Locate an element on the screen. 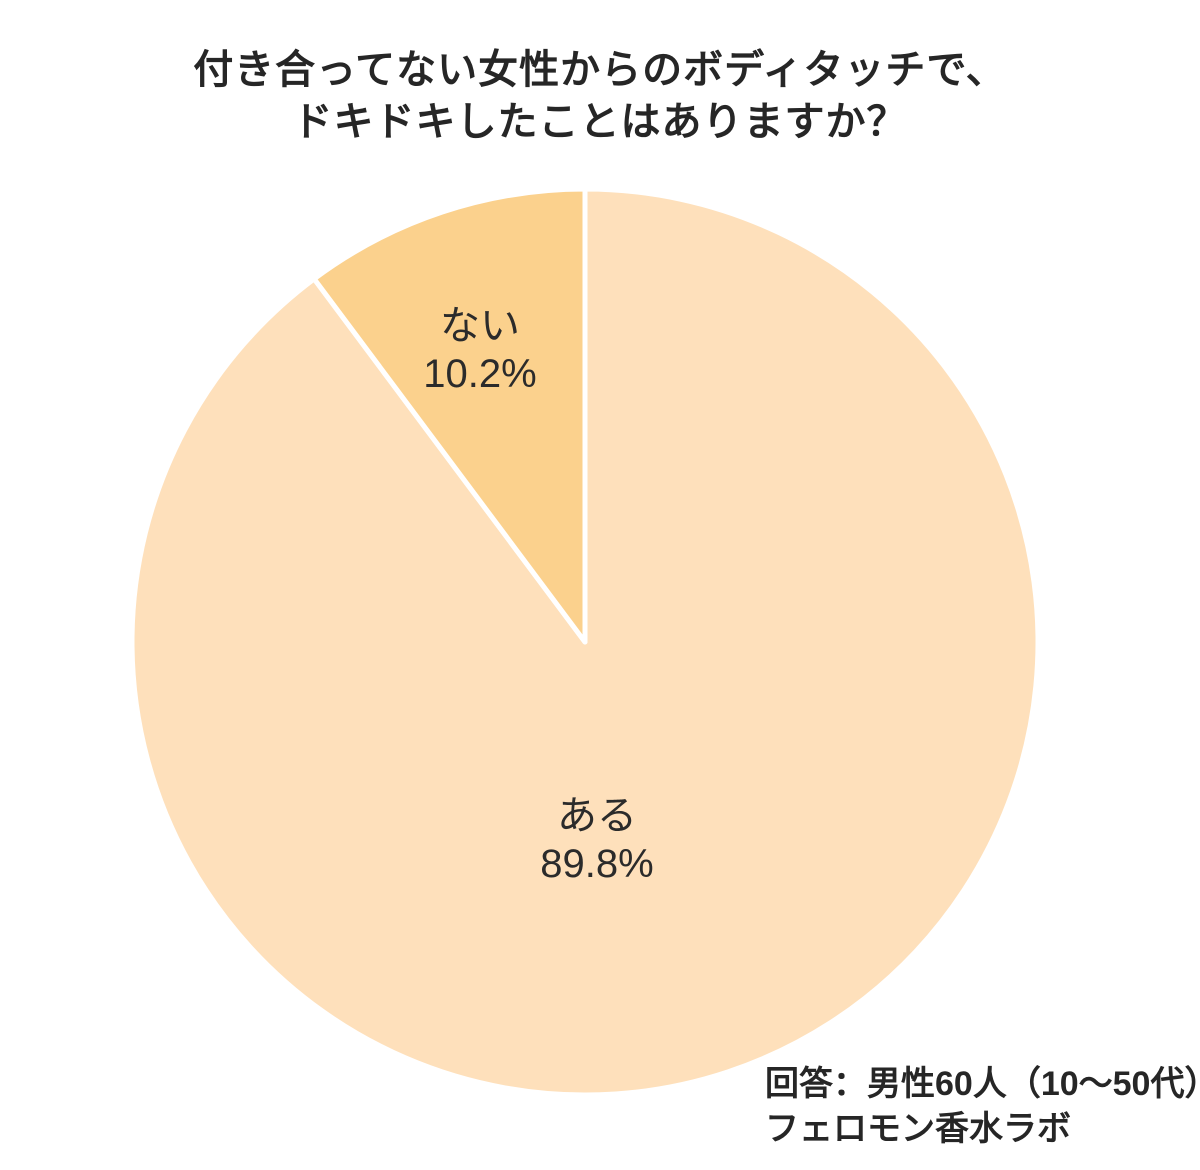 The width and height of the screenshot is (1200, 1170). chart-title-line1: 付き合ってない女性からのボディタッチで、 is located at coordinates (600, 70).